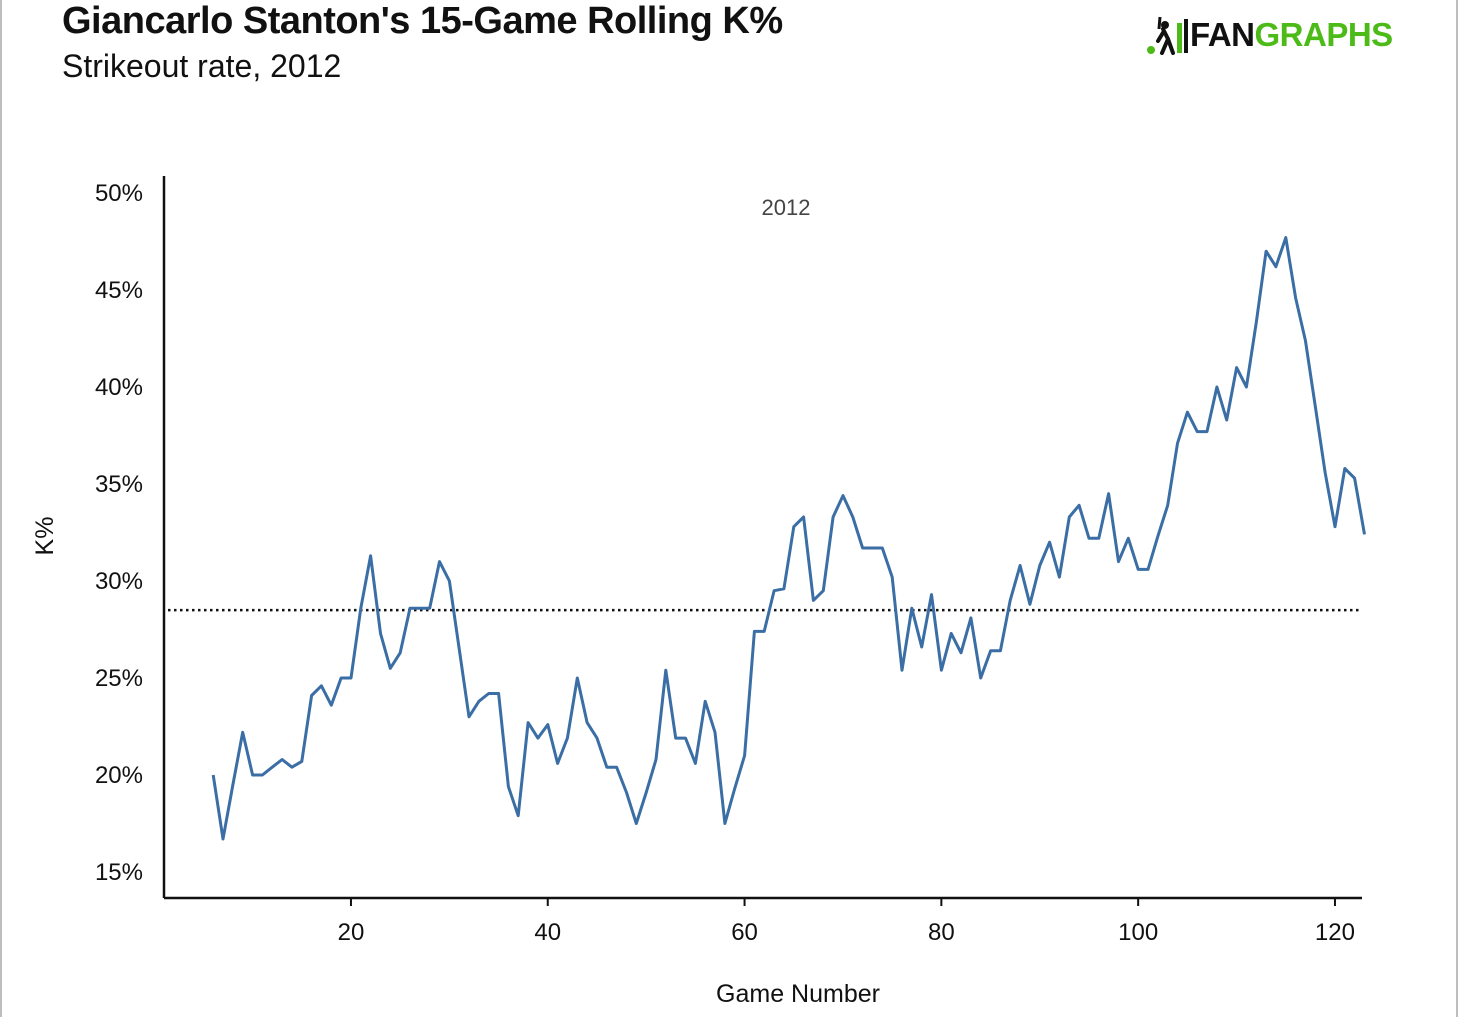  I want to click on y-tick-label: 30%, so click(119, 581).